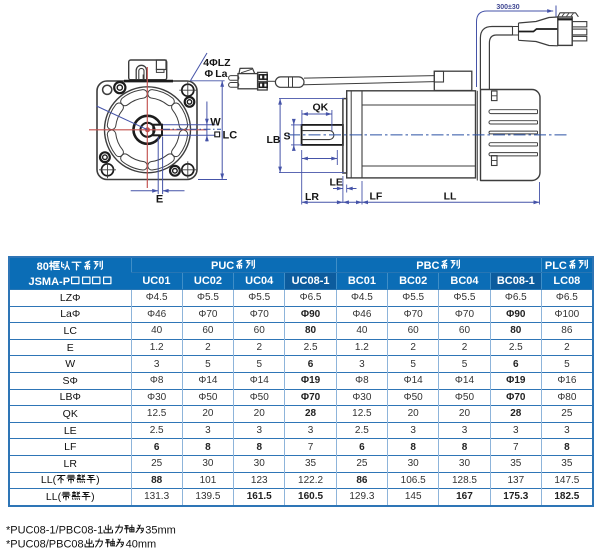 Image resolution: width=600 pixels, height=551 pixels. What do you see at coordinates (312, 197) in the screenshot?
I see `svg-text: LR` at bounding box center [312, 197].